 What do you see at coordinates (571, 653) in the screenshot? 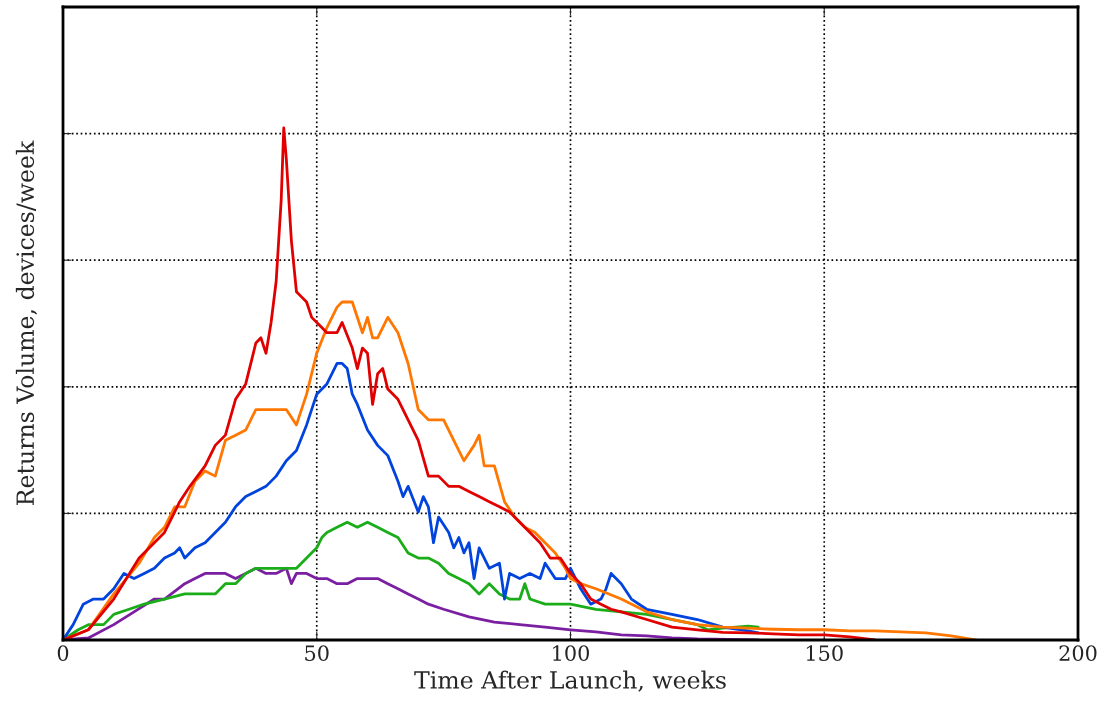
I see `x-tick-label: 100` at bounding box center [571, 653].